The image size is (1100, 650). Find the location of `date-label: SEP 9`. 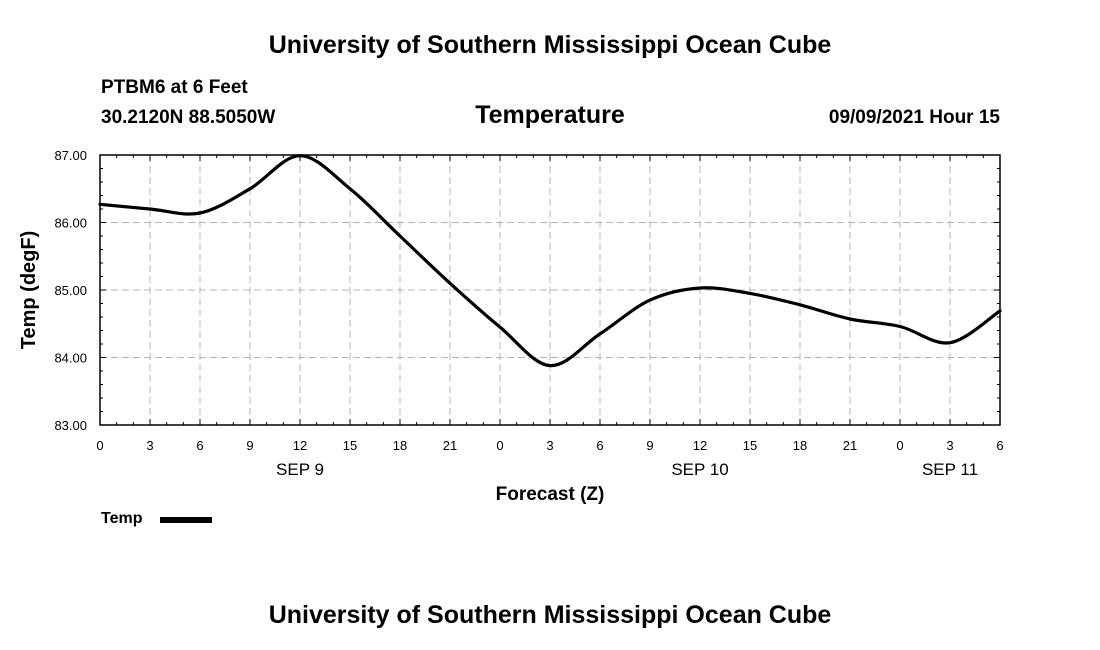

date-label: SEP 9 is located at coordinates (300, 469).